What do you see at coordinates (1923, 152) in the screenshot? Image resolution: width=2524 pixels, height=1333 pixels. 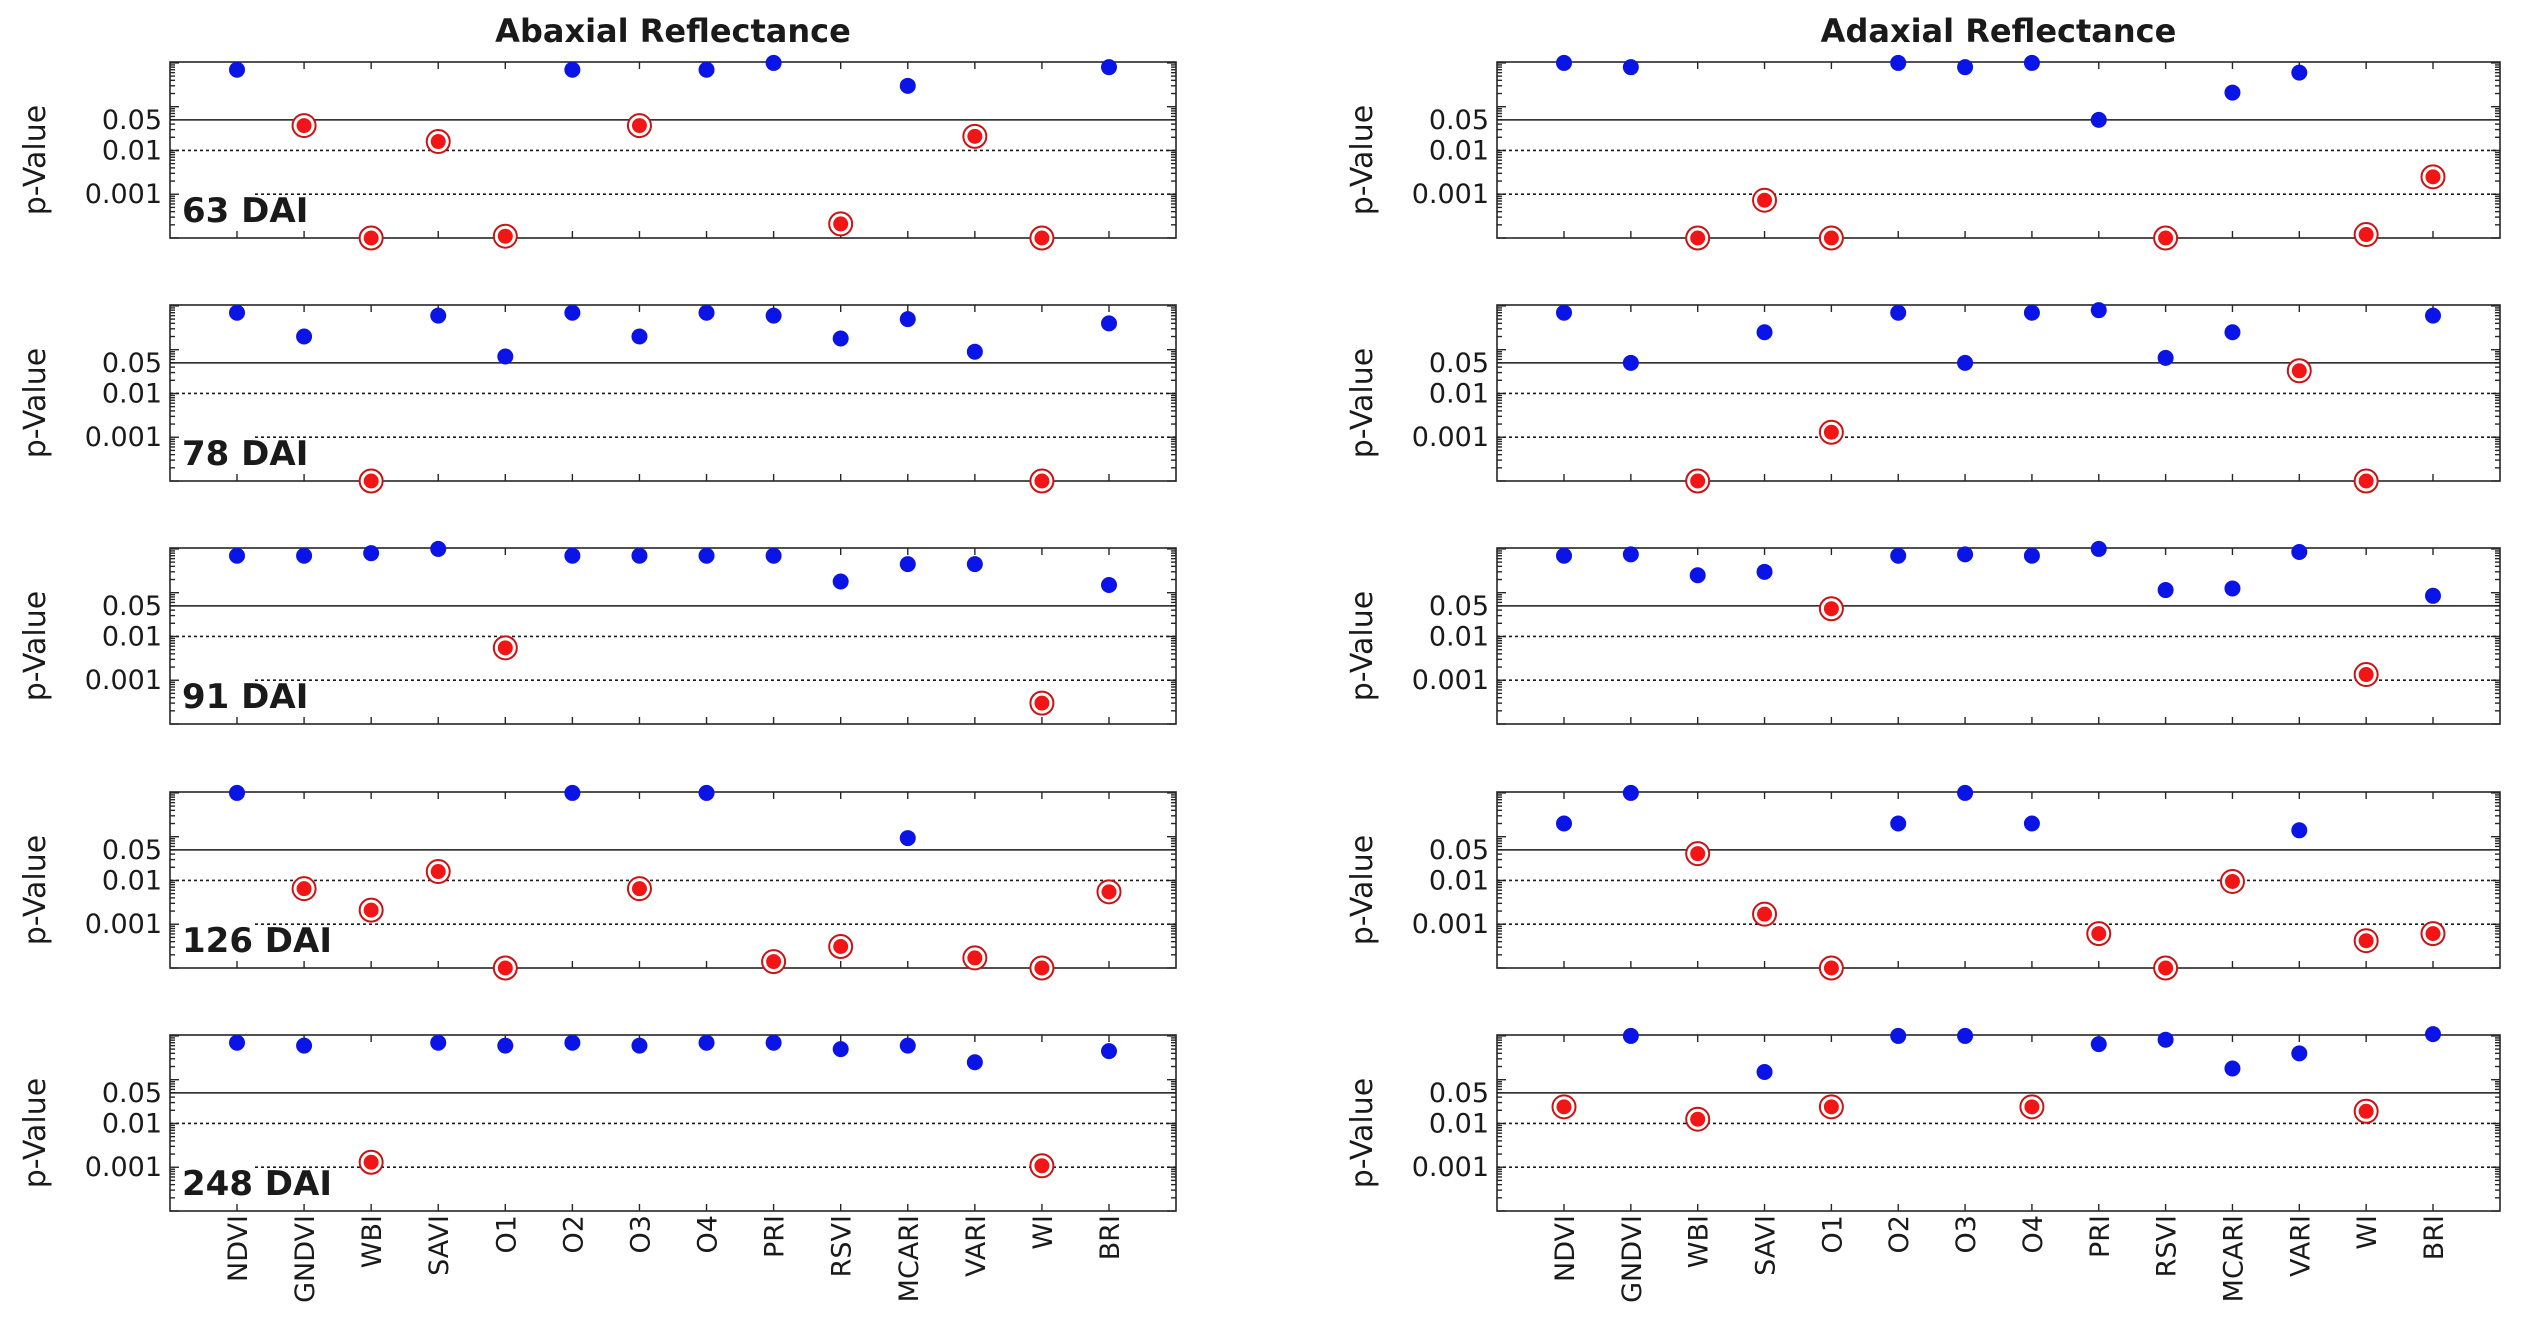 I see `subplot-row-0: 0.050.01 0.001 p-Value` at bounding box center [1923, 152].